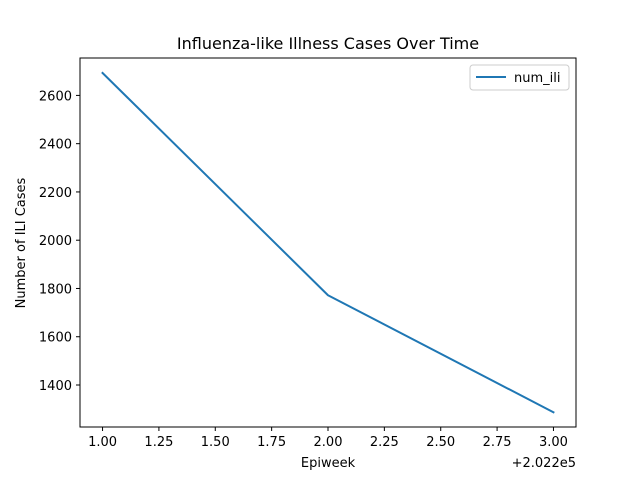  I want to click on x-axis-label: Epiweek, so click(328, 463).